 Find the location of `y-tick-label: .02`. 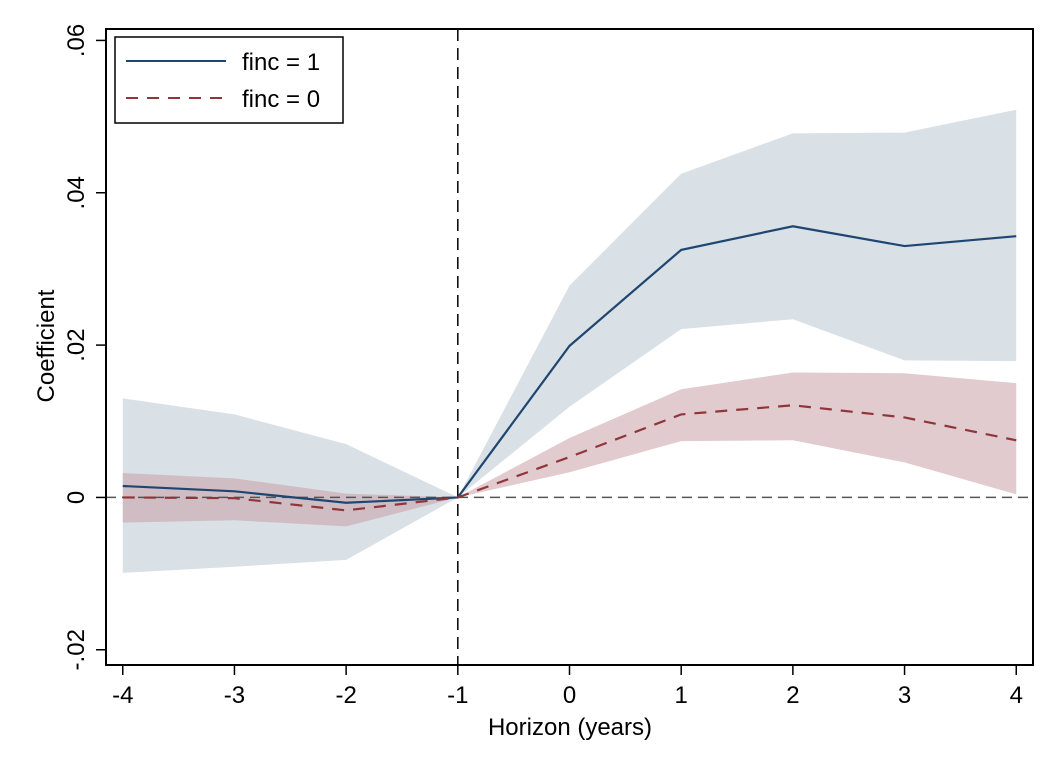

y-tick-label: .02 is located at coordinates (76, 344).